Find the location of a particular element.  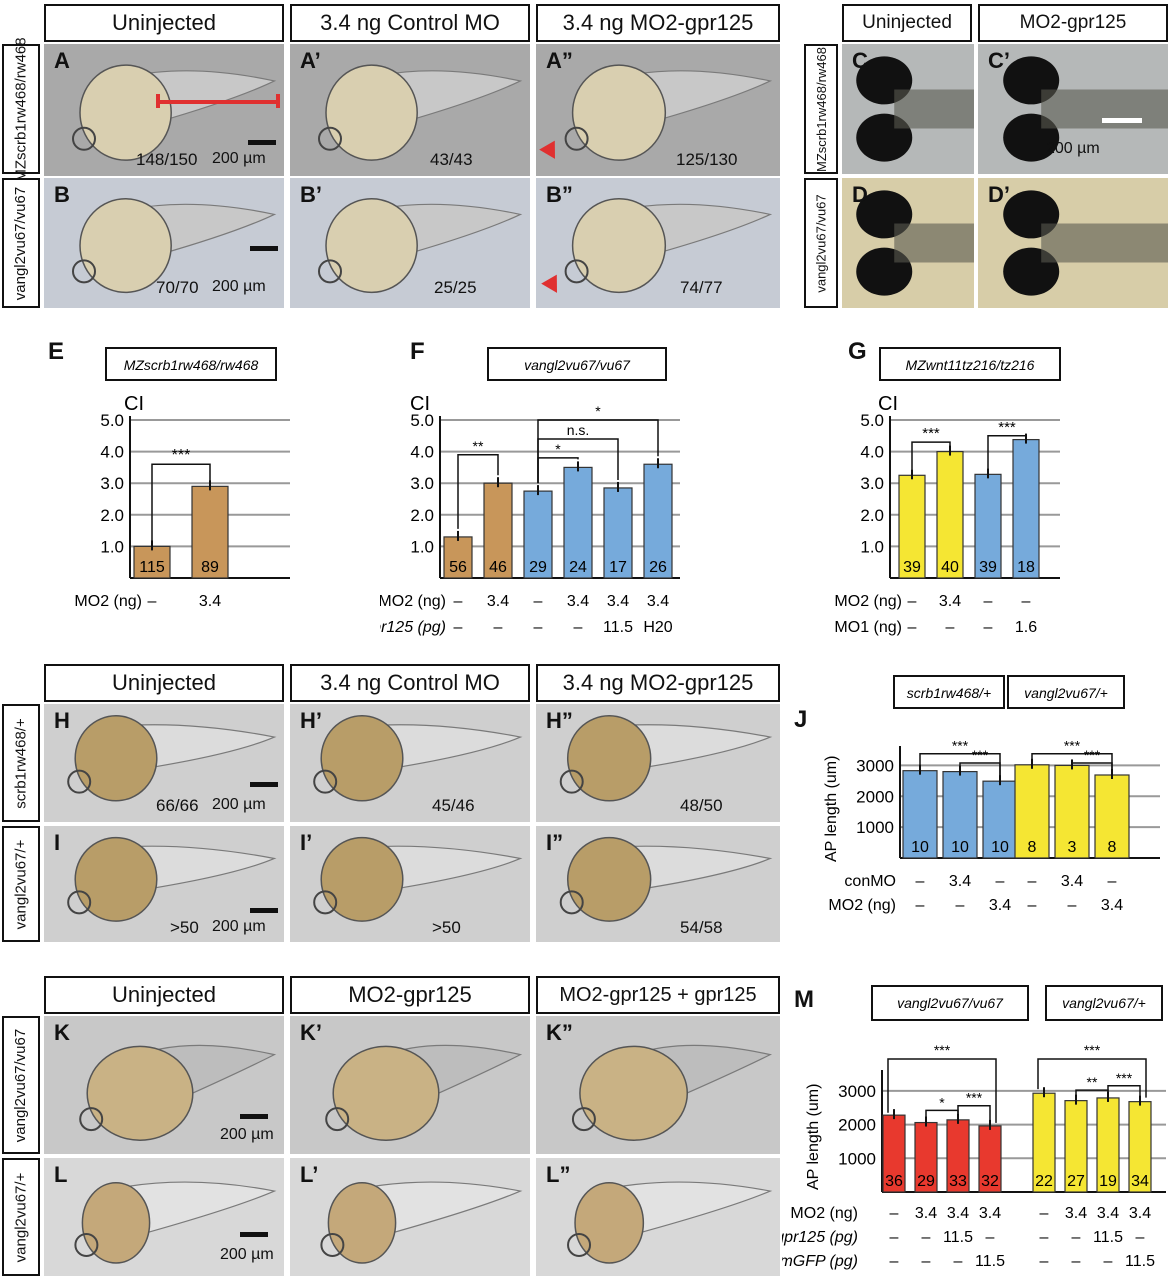

bar-n-label: 8 is located at coordinates (1032, 847).